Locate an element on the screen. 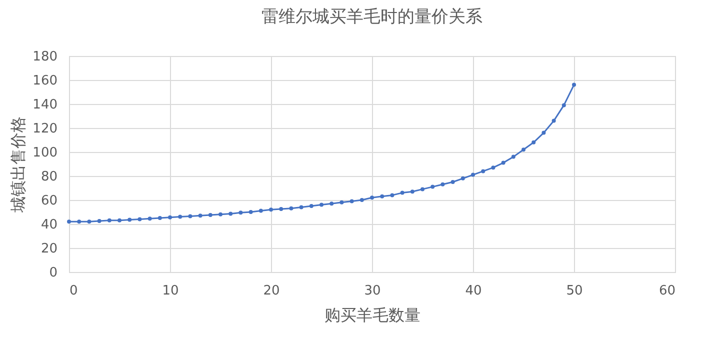 The height and width of the screenshot is (358, 720). y-axis-title: 城镇出售价格 is located at coordinates (18, 165).